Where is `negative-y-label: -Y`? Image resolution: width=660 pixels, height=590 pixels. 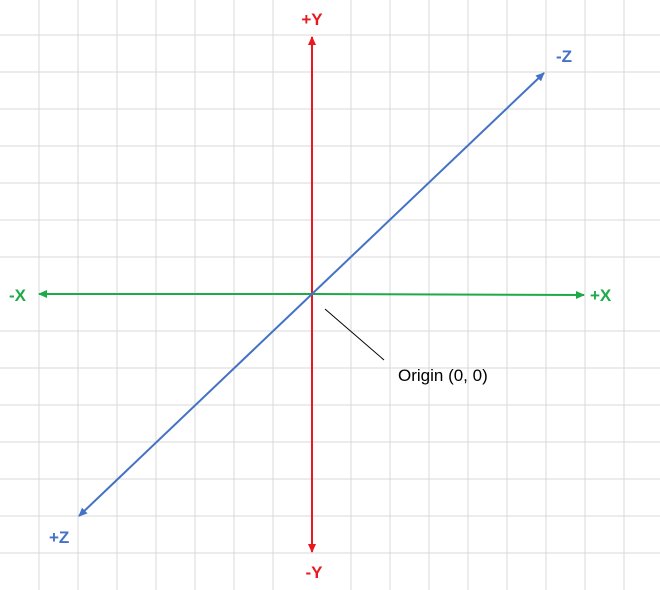 negative-y-label: -Y is located at coordinates (315, 572).